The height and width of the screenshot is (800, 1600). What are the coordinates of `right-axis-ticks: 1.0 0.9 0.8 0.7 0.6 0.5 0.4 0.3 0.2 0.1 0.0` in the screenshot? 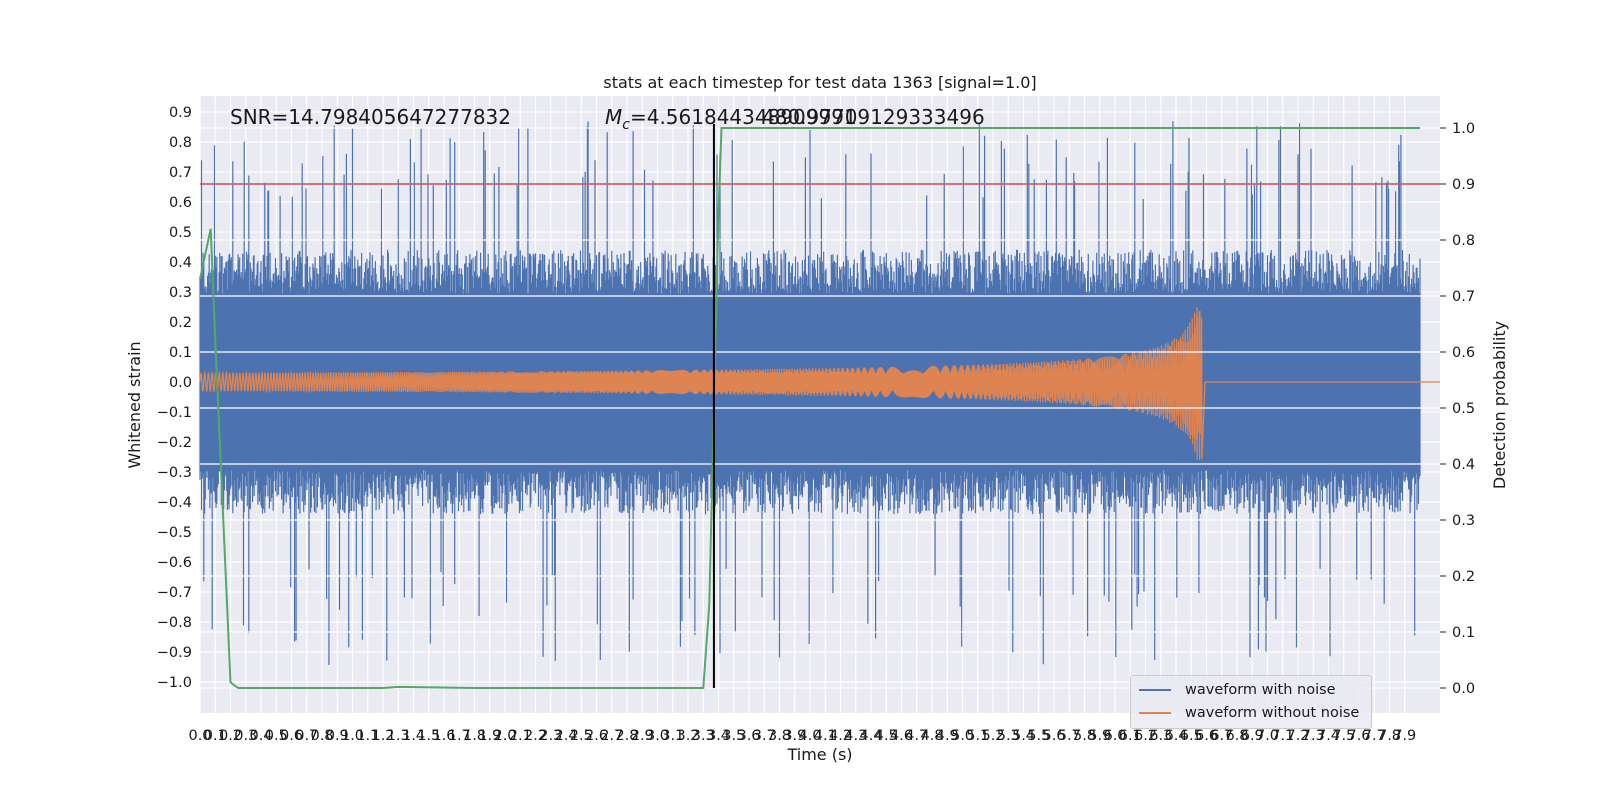 It's located at (1457, 409).